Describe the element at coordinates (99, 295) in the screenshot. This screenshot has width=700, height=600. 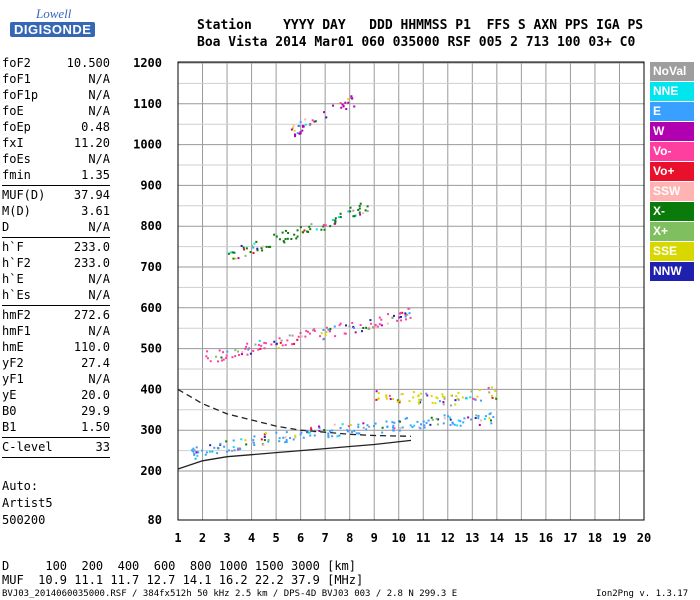
I see `param-value: N/A` at that location.